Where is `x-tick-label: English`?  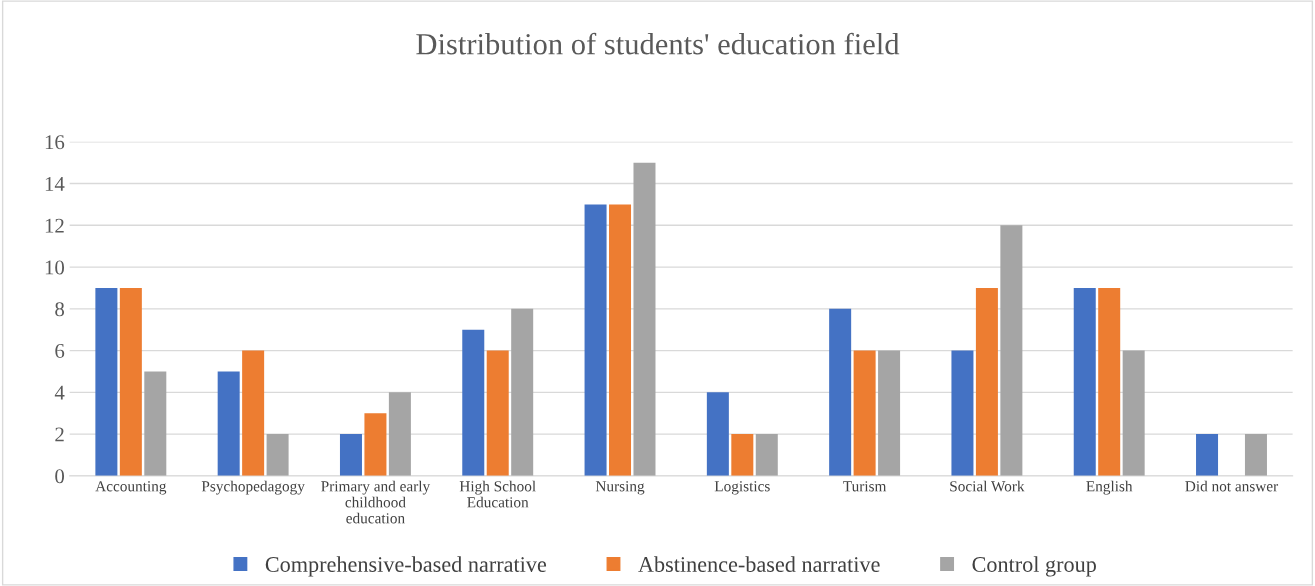 x-tick-label: English is located at coordinates (1109, 487).